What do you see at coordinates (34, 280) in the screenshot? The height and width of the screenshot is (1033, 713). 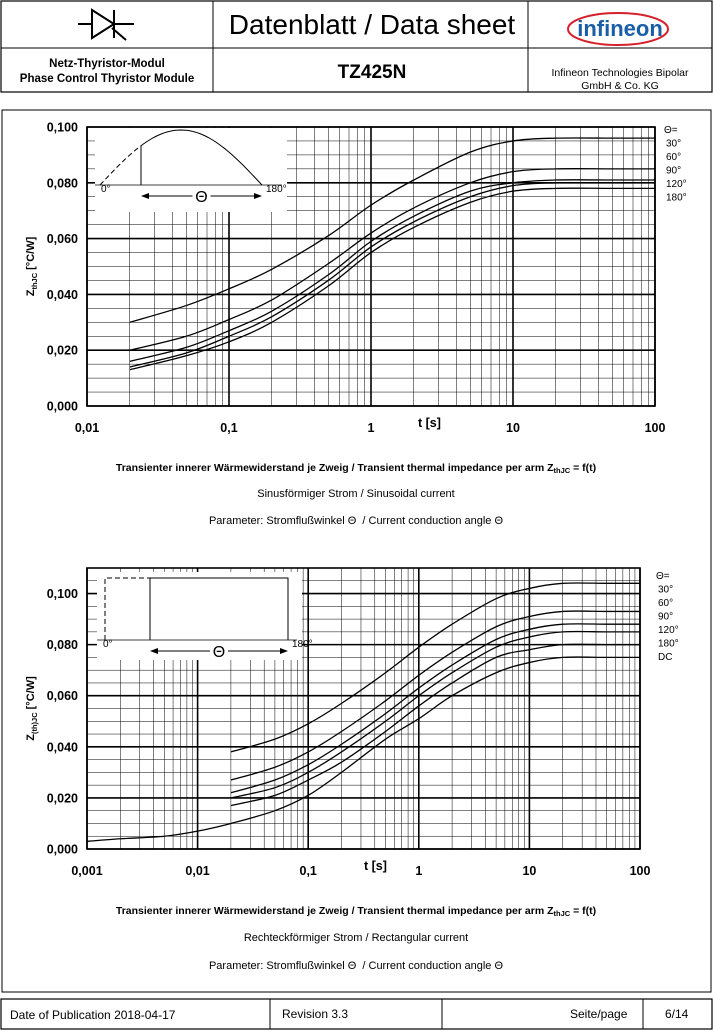 I see `y-label-sub: thJC` at bounding box center [34, 280].